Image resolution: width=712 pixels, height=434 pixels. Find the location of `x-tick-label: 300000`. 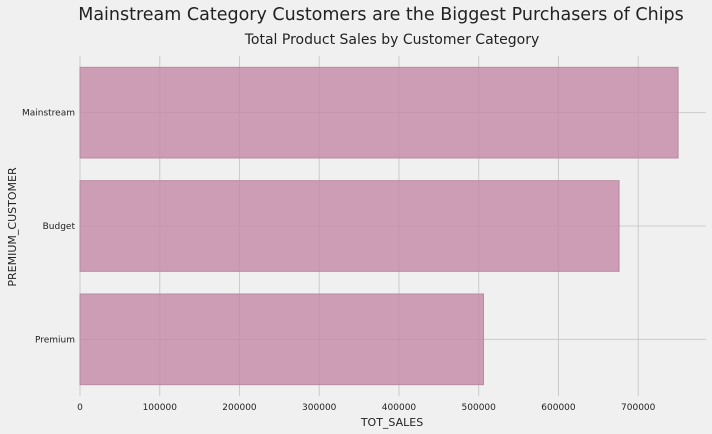

x-tick-label: 300000 is located at coordinates (319, 408).